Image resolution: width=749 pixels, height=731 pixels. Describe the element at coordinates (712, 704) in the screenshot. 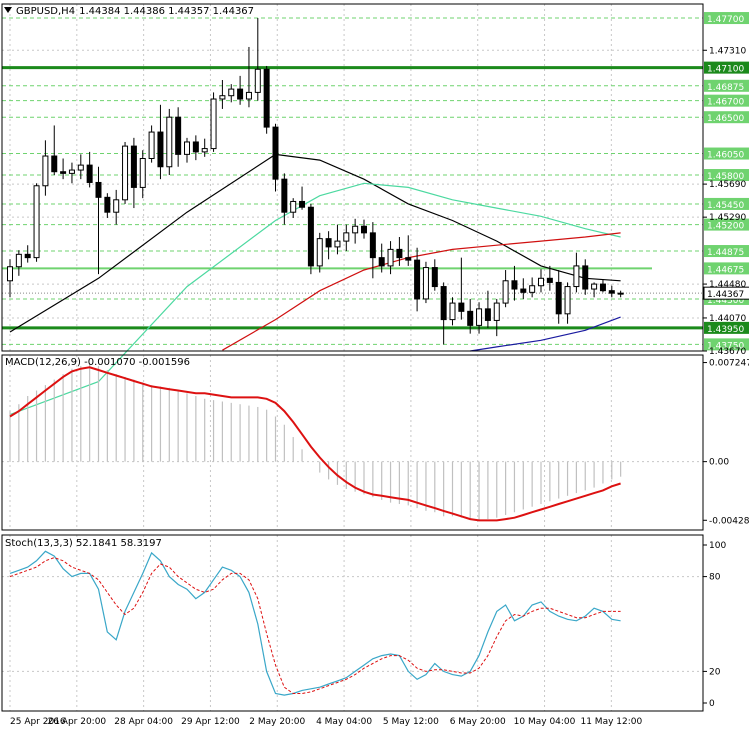

I see `stoch-tick-label: 0` at that location.